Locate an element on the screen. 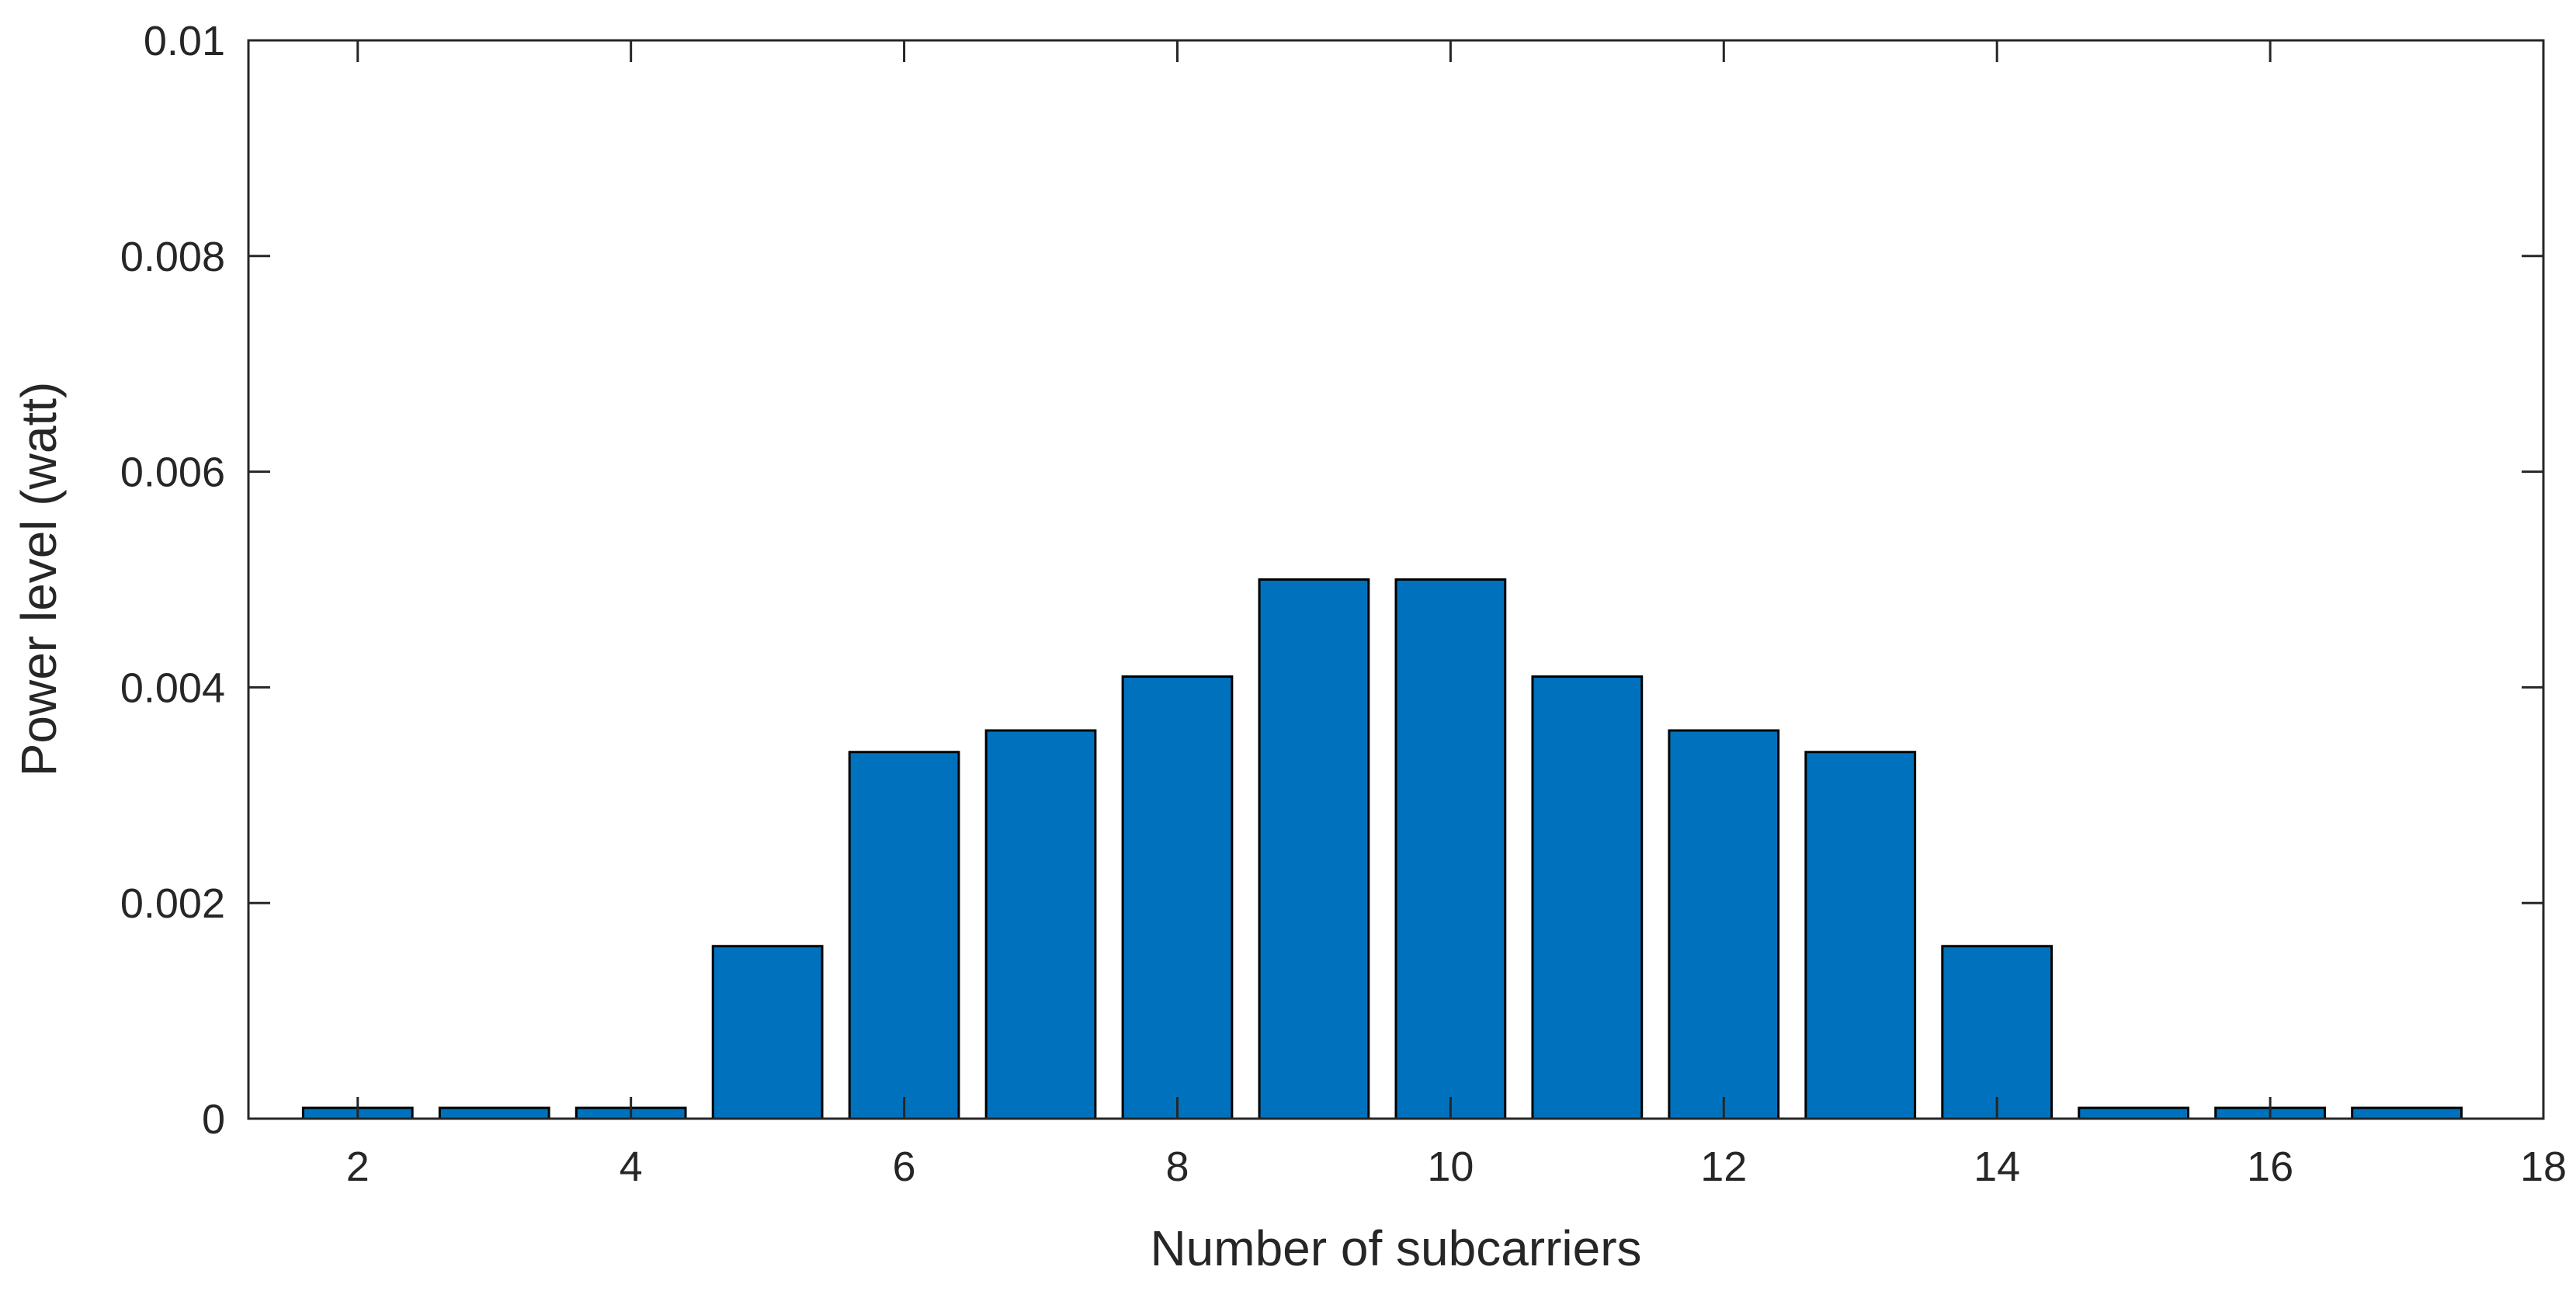  y-tick-label: 0.01 is located at coordinates (184, 41).